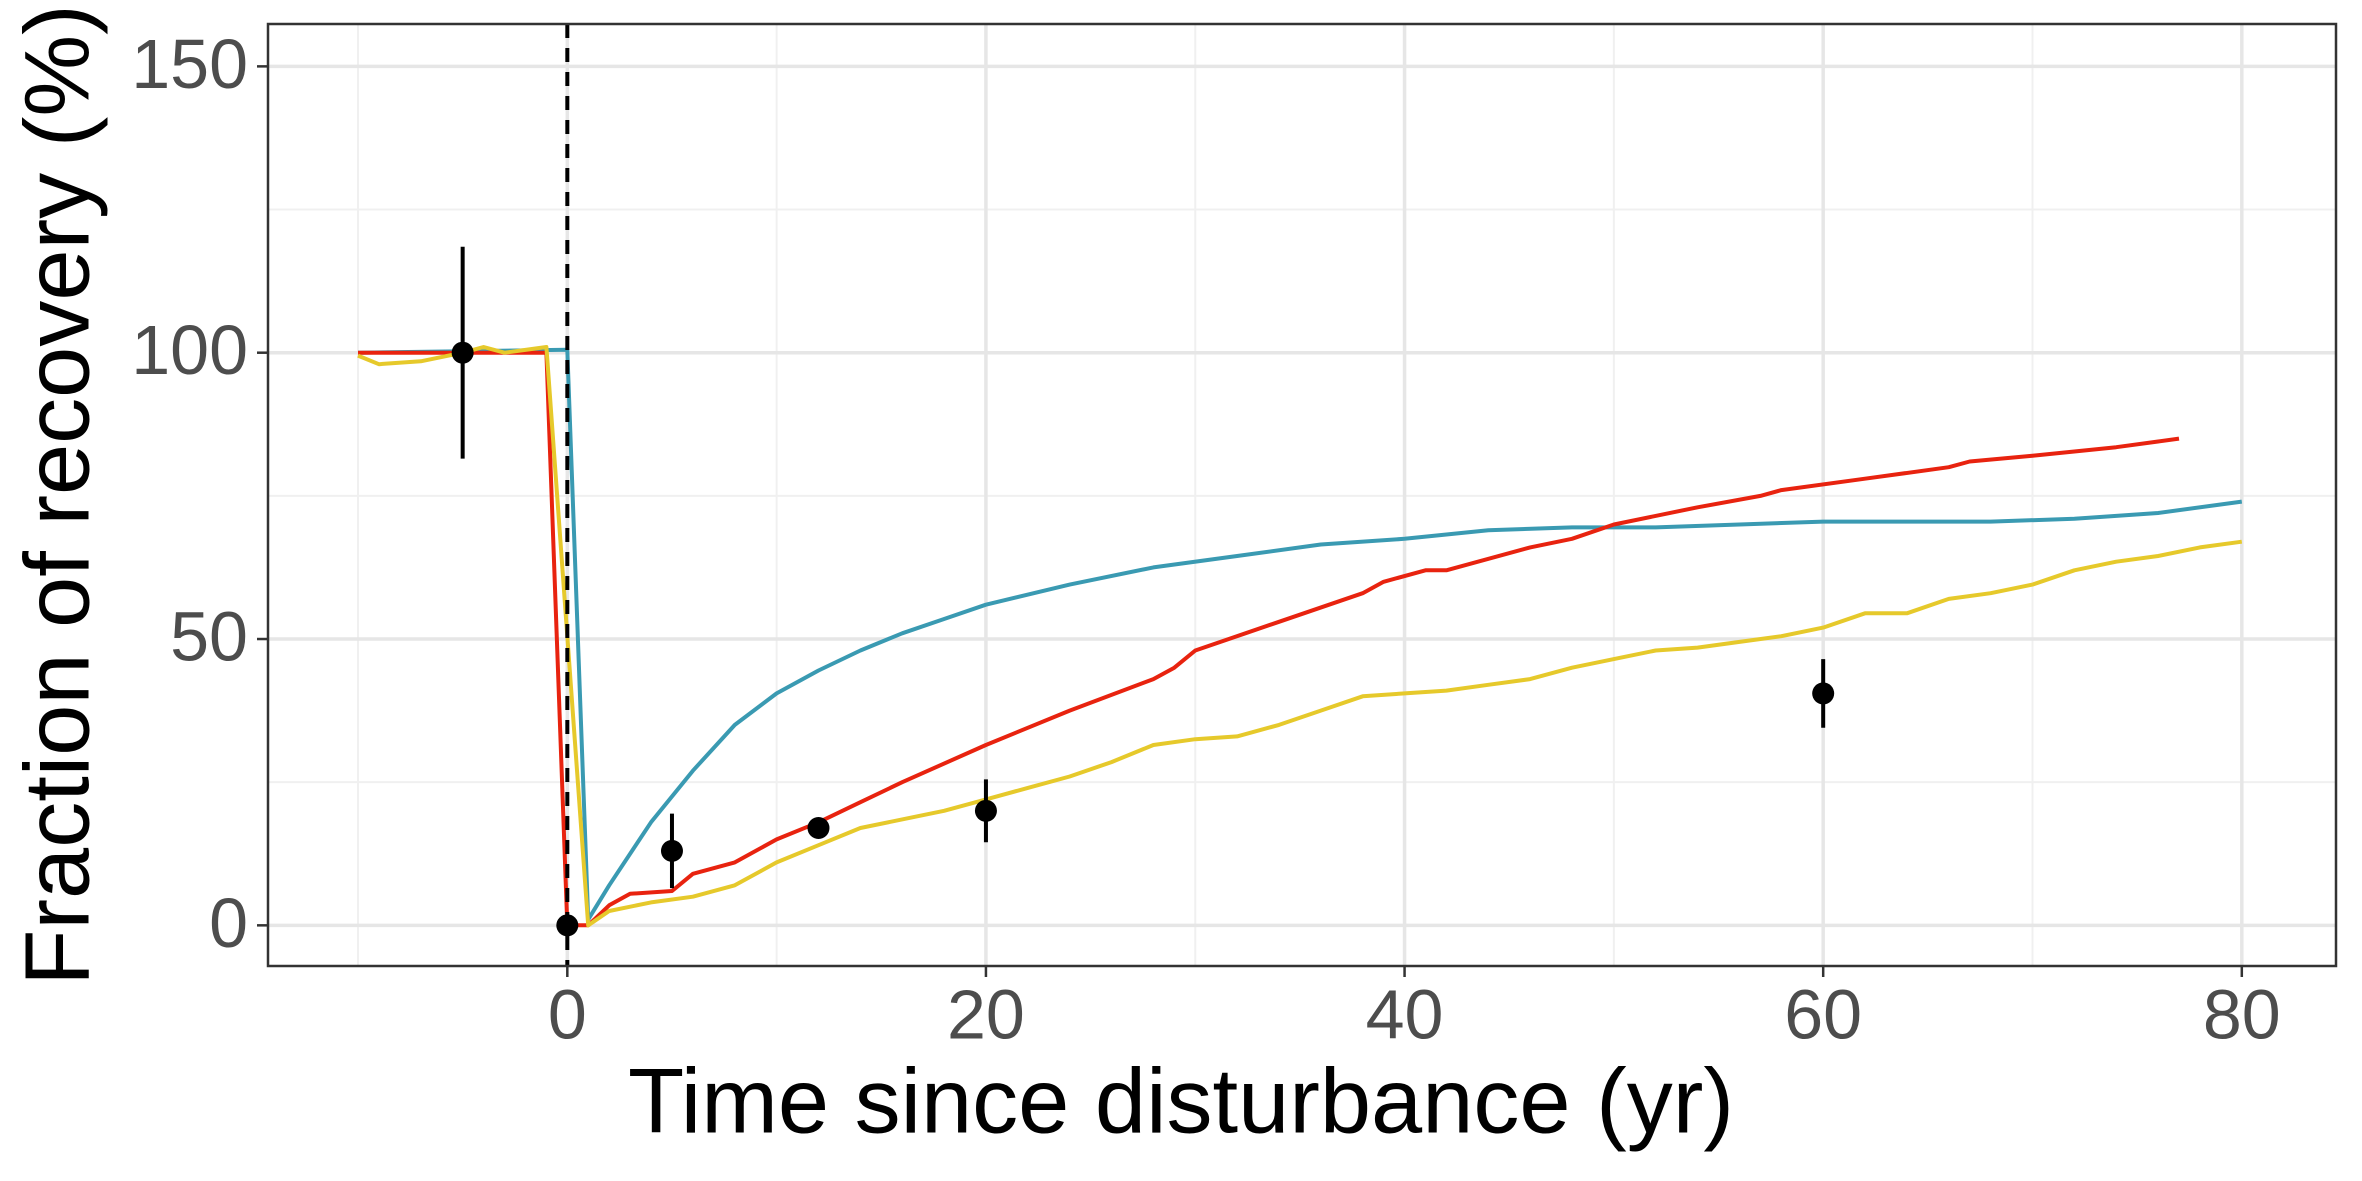 This screenshot has height=1181, width=2362. What do you see at coordinates (189, 64) in the screenshot?
I see `y-tick-label: 150` at bounding box center [189, 64].